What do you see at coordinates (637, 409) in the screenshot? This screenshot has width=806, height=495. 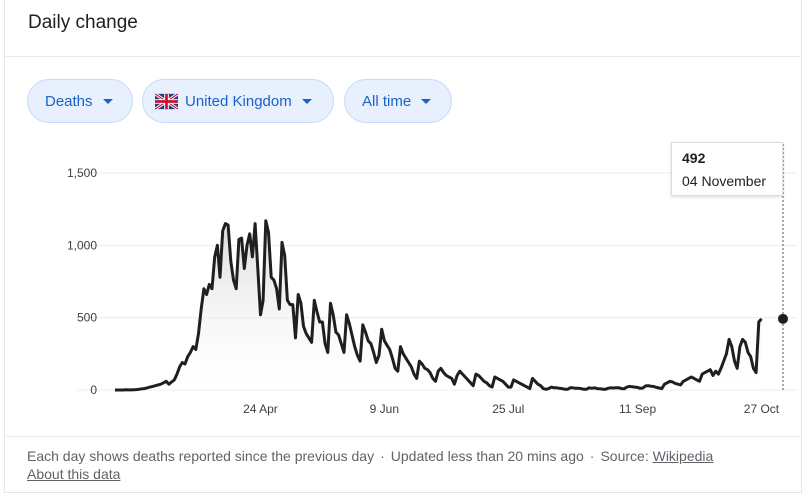 I see `x-tick-label: 11 Sep` at bounding box center [637, 409].